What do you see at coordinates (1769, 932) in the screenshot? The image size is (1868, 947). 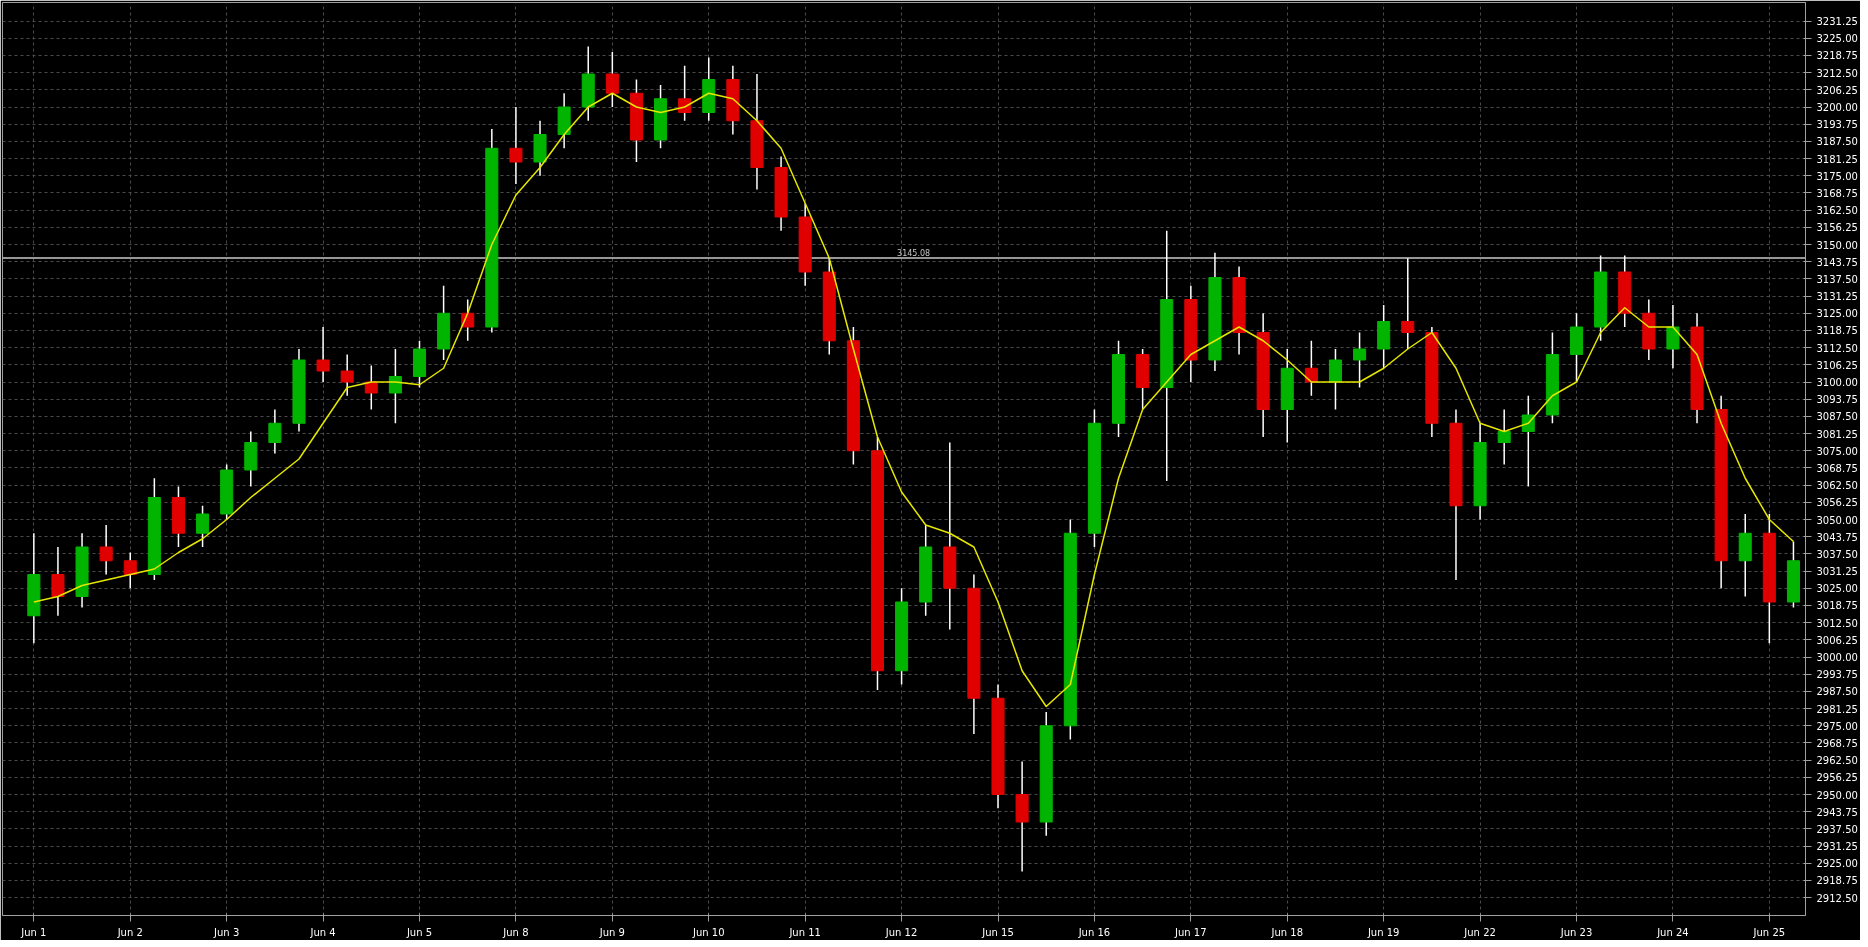 I see `x-tick-label: Jun 25` at bounding box center [1769, 932].